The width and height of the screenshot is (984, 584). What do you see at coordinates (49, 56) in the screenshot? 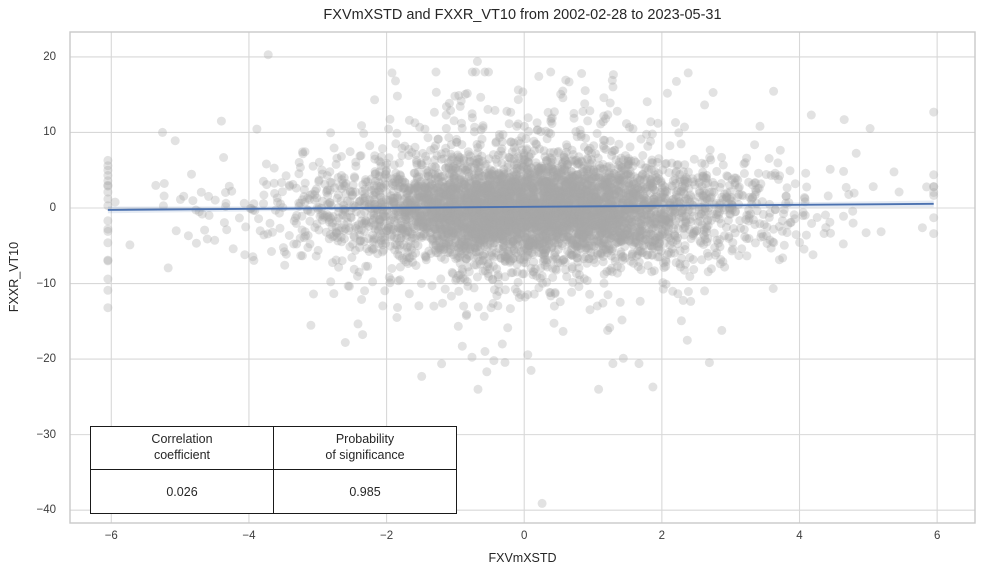
I see `y-tick-label: 20` at bounding box center [49, 56].